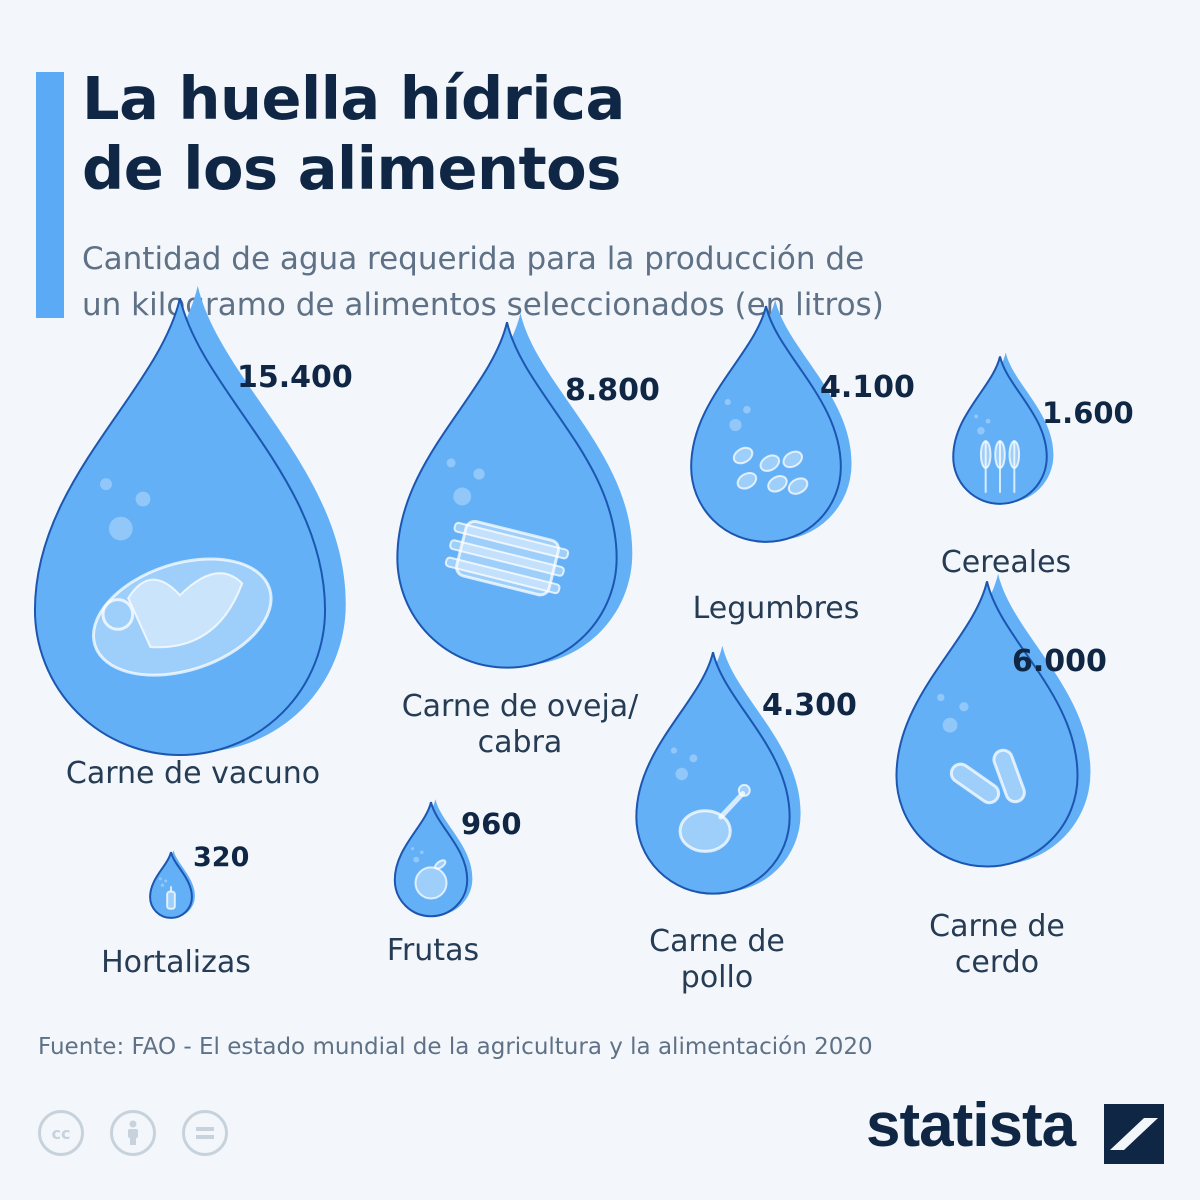  I want to click on attribution-icon, so click(133, 1133).